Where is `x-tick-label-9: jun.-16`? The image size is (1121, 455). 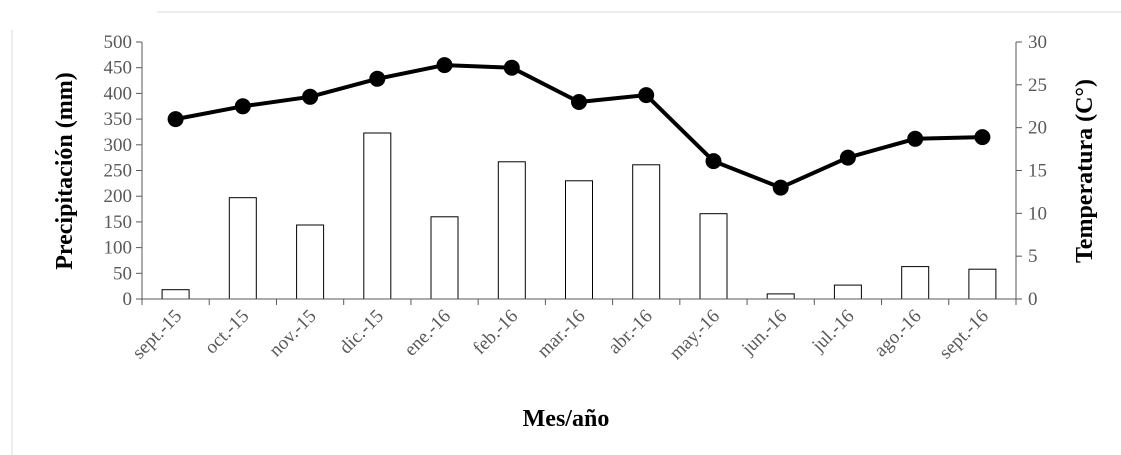
x-tick-label-9: jun.-16 is located at coordinates (764, 333).